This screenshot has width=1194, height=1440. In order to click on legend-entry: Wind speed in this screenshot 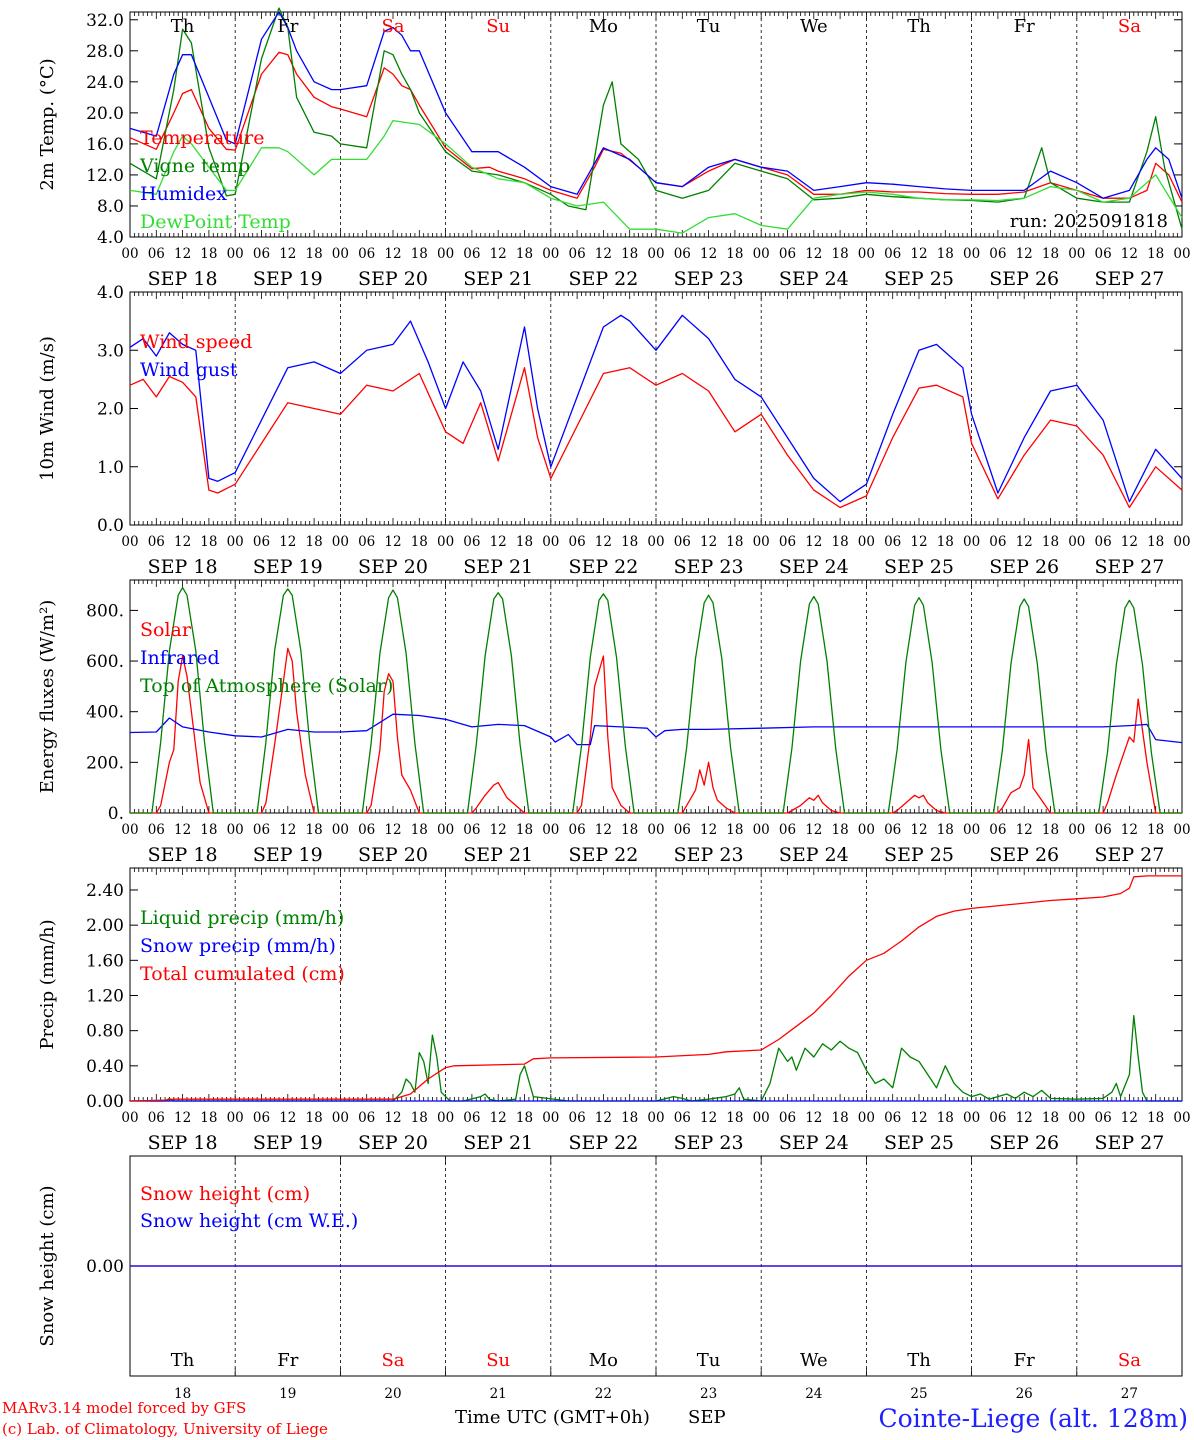, I will do `click(196, 342)`.